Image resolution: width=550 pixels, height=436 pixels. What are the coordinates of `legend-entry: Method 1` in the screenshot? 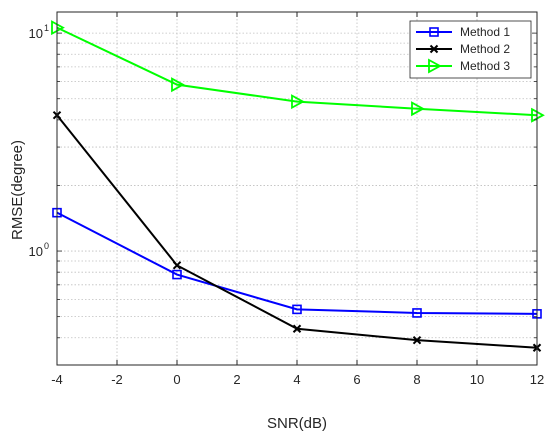 It's located at (463, 32).